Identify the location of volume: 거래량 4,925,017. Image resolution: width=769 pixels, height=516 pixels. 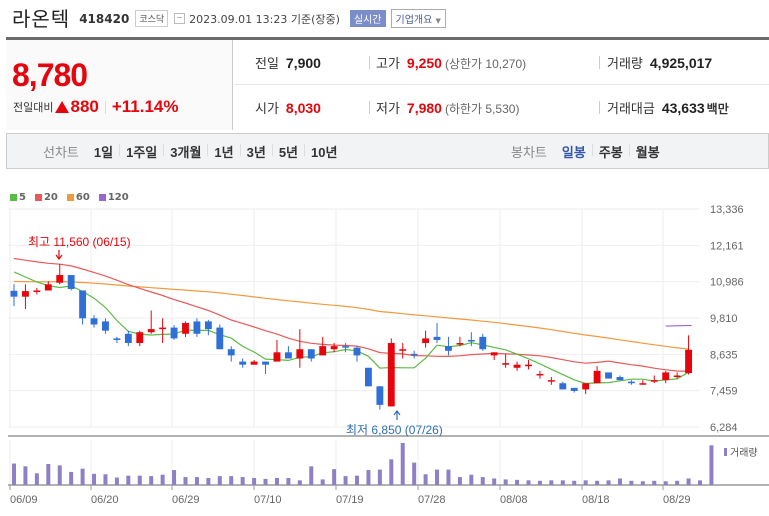
(659, 62).